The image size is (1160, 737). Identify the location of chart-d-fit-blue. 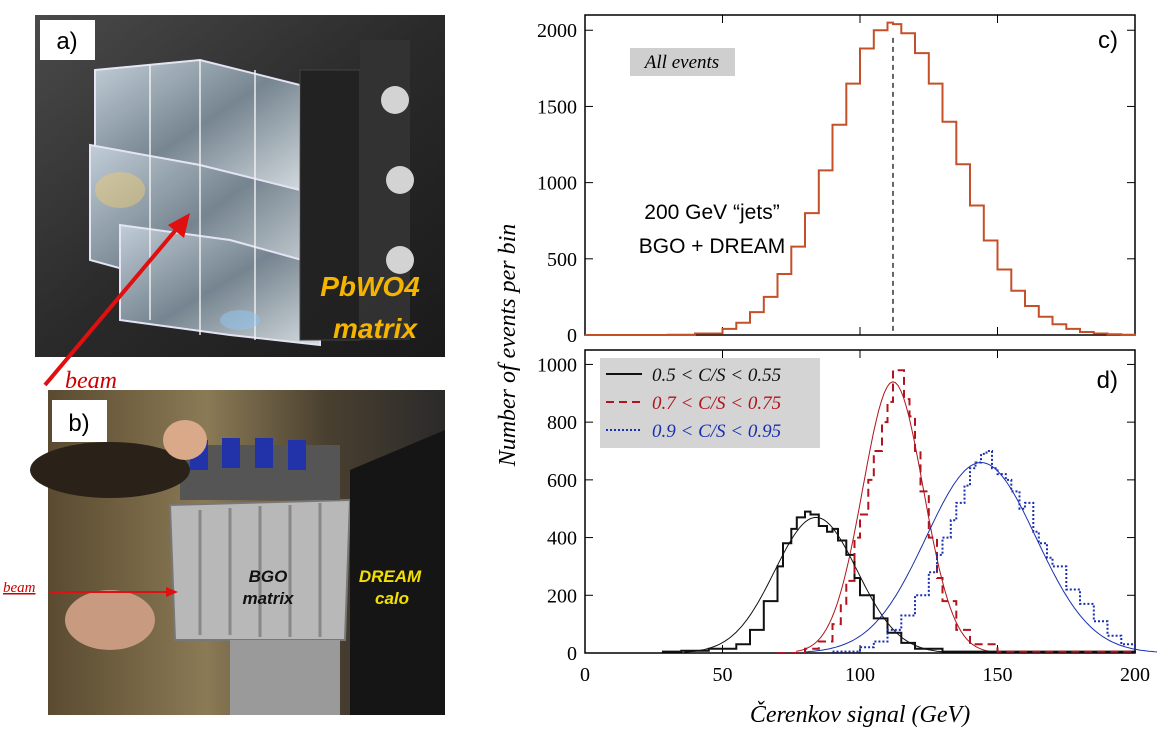
(981, 557).